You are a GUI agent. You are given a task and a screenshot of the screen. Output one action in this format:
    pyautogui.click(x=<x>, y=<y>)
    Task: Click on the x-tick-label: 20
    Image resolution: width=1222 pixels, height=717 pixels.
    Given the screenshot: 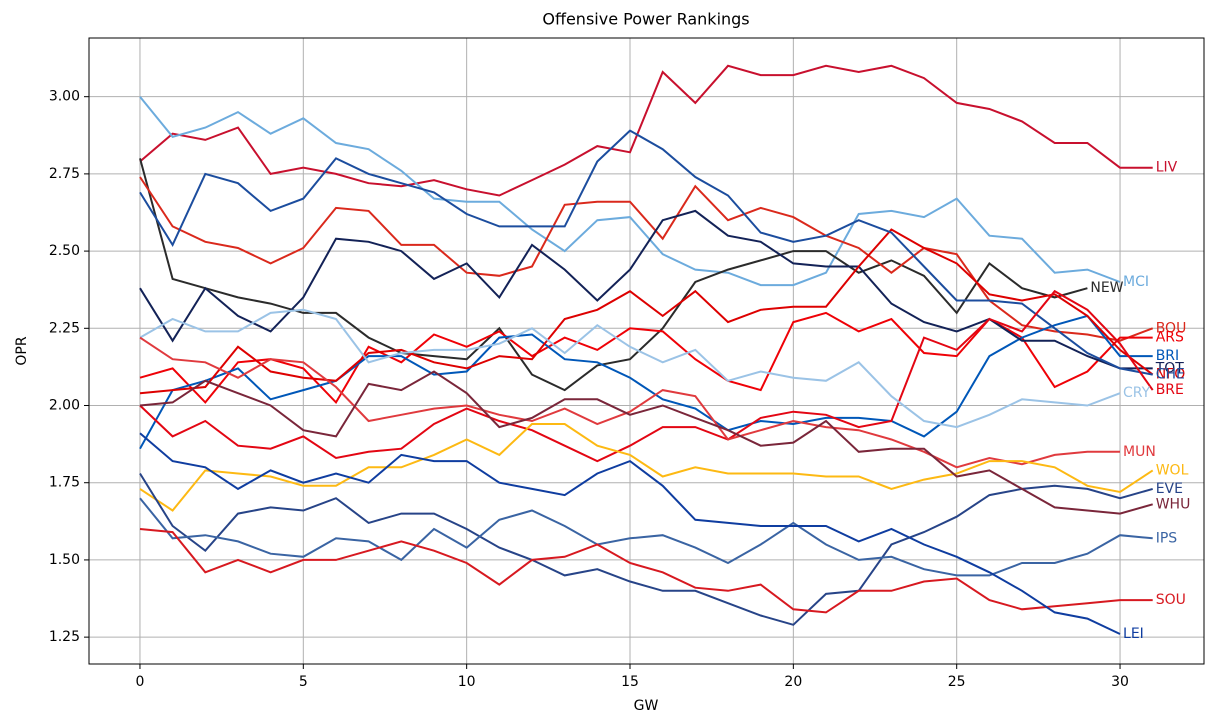 What is the action you would take?
    pyautogui.click(x=793, y=682)
    